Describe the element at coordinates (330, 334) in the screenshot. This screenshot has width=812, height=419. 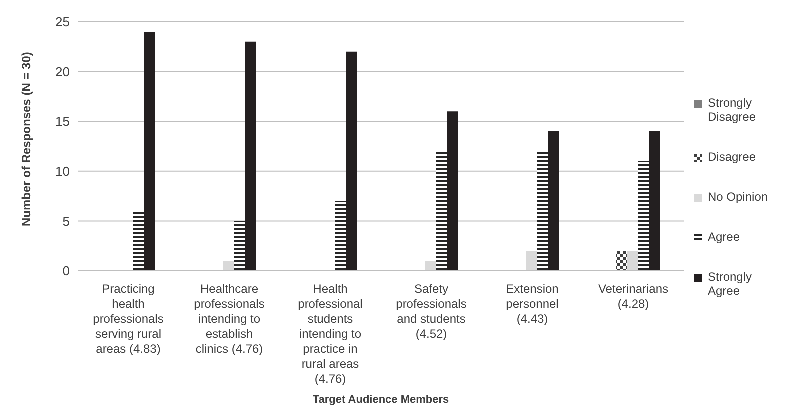
I see `x-tick-label: Health professional students intending to practice in rural areas (4.76)` at that location.